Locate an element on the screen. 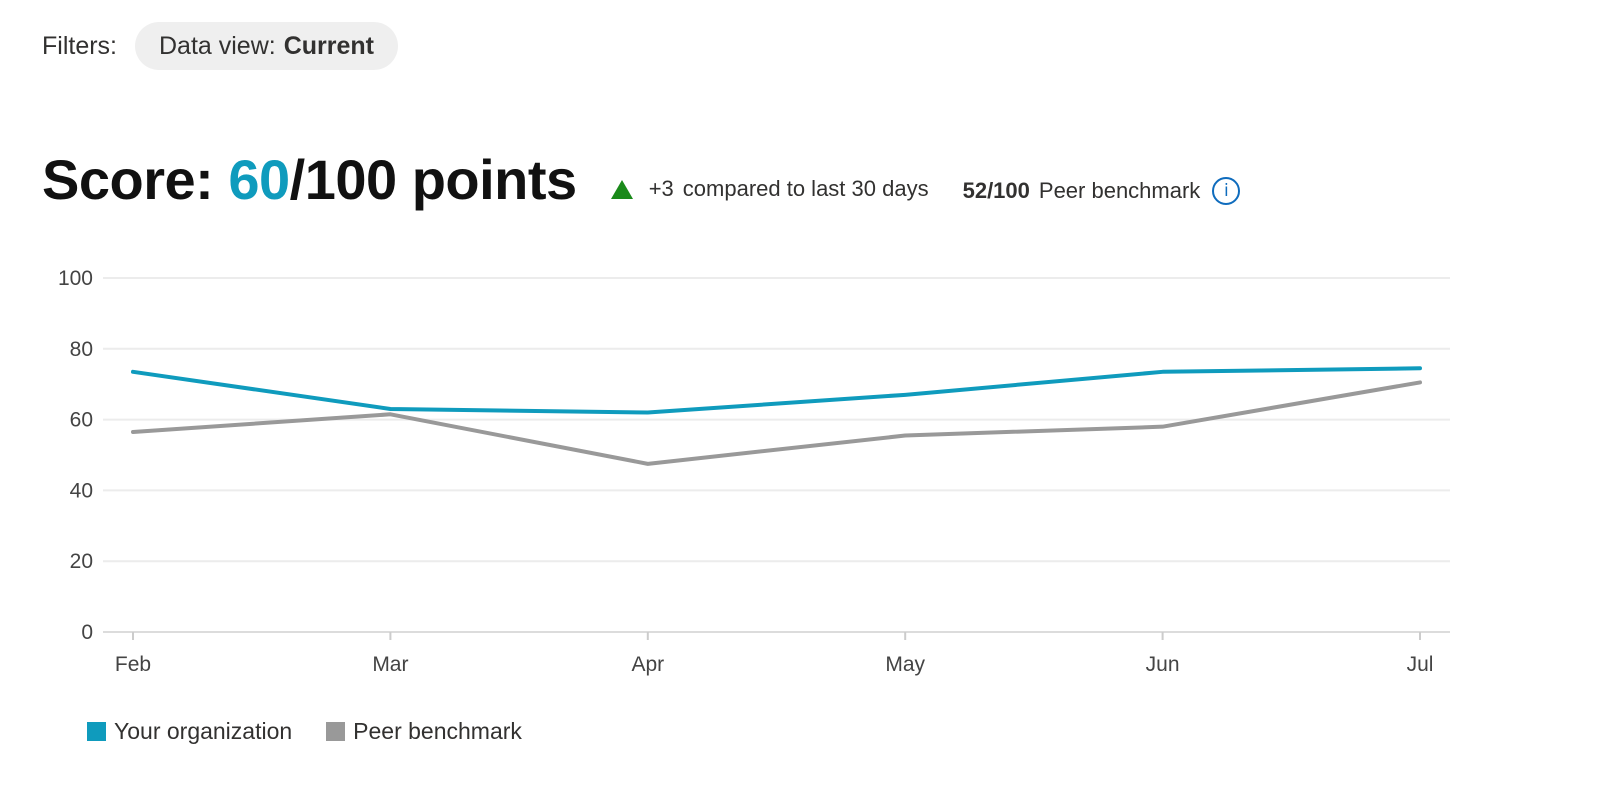 The width and height of the screenshot is (1605, 785). score-prefix: Score: is located at coordinates (135, 179).